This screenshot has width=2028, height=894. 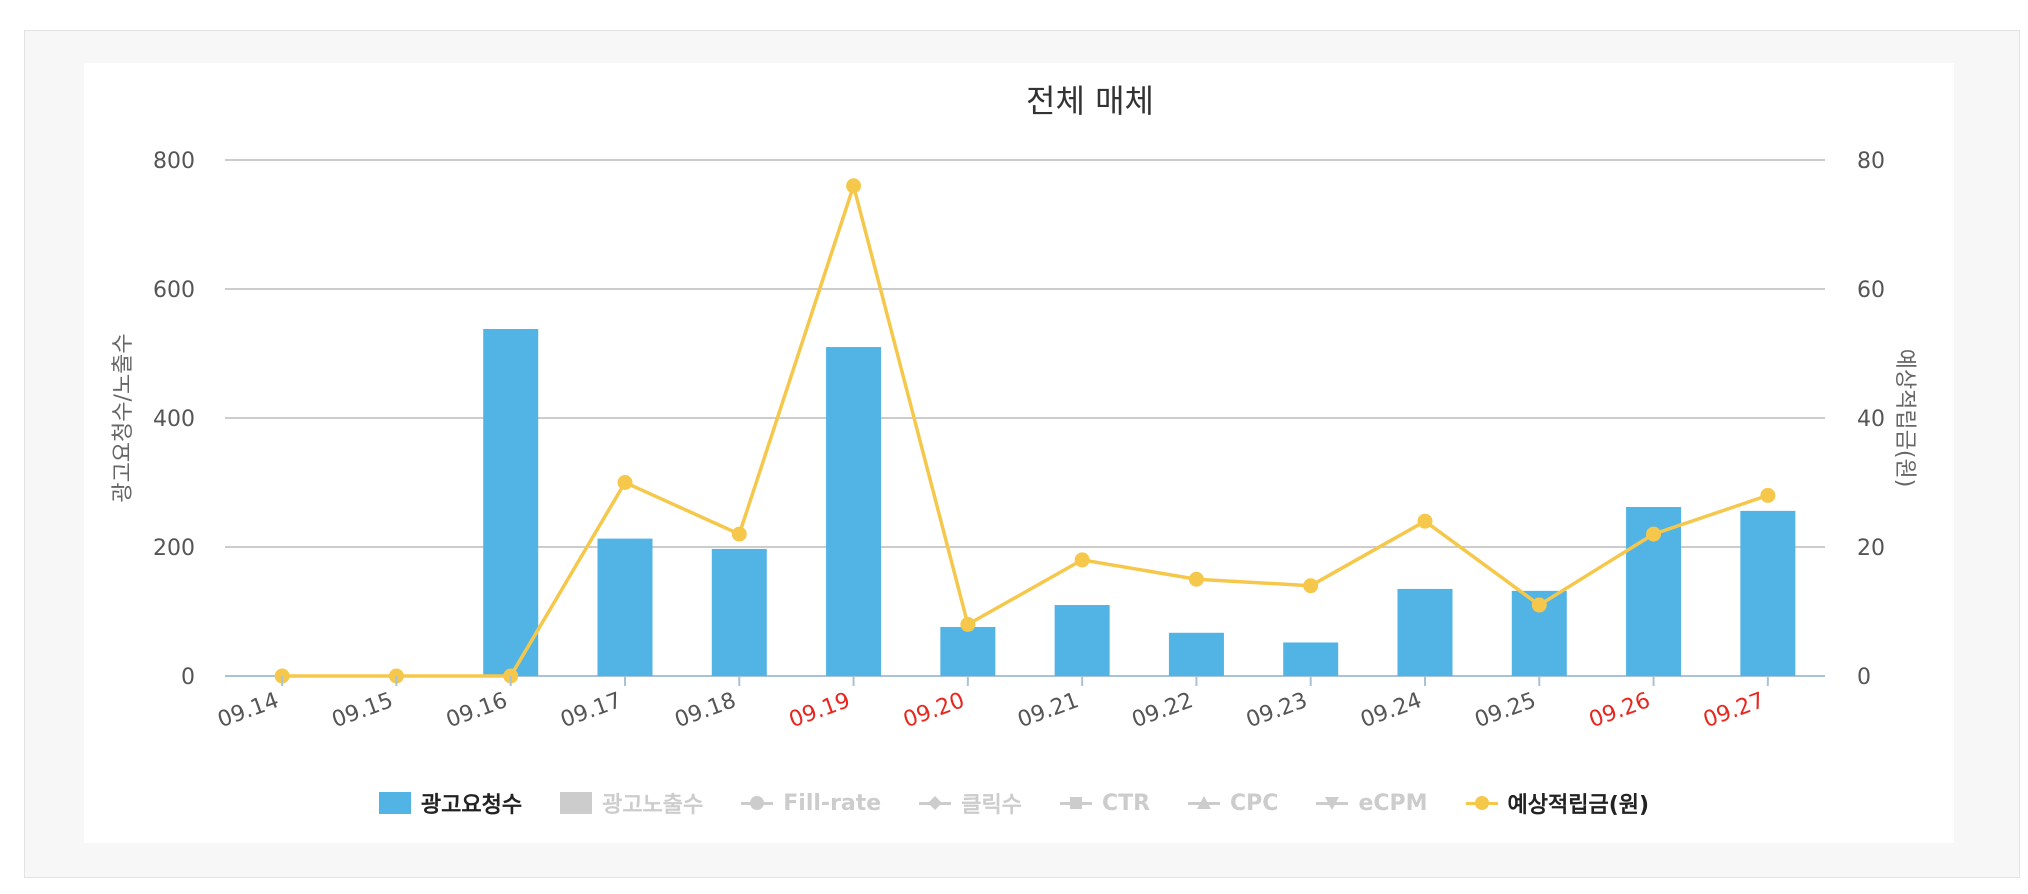 I want to click on legend-label: 예상적립금(원), so click(x=1578, y=805).